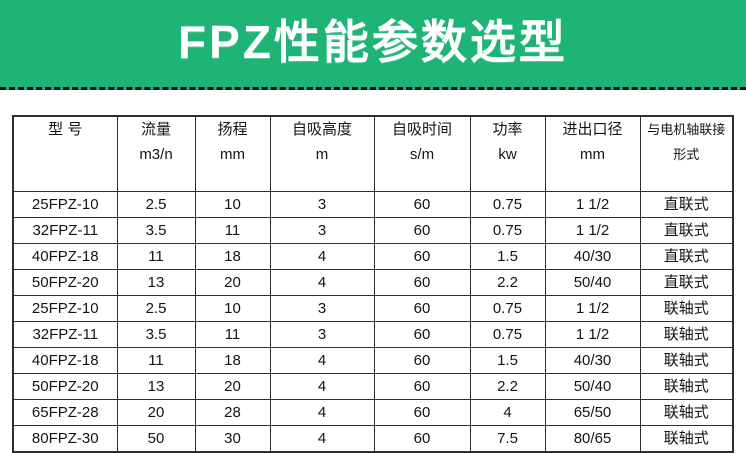  Describe the element at coordinates (156, 439) in the screenshot. I see `table-cell: 50` at that location.